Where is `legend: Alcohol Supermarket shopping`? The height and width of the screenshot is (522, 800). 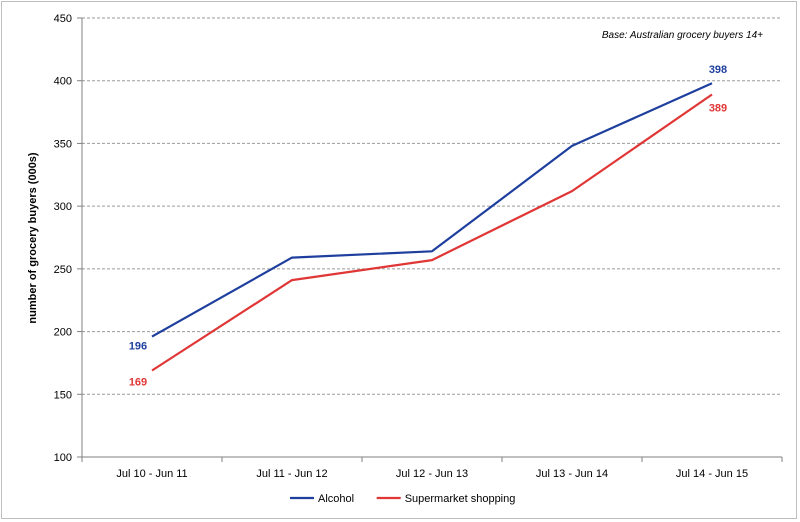 legend: Alcohol Supermarket shopping is located at coordinates (402, 499).